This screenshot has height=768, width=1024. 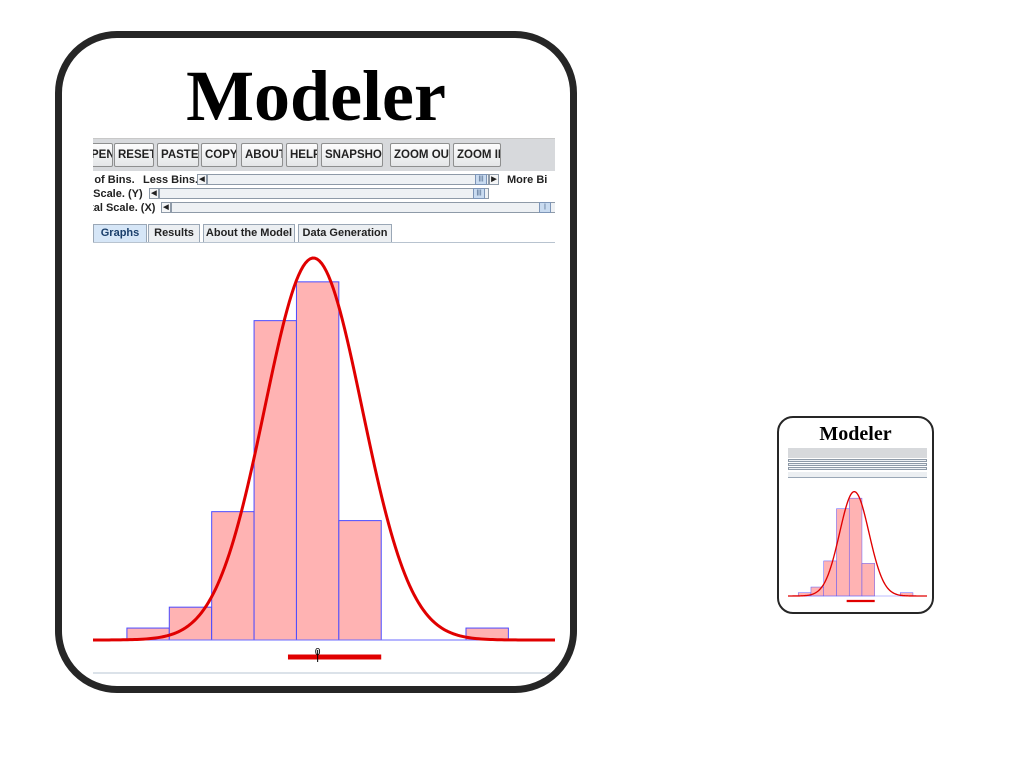 I want to click on zoom-in-button: ZOOM IN, so click(x=477, y=155).